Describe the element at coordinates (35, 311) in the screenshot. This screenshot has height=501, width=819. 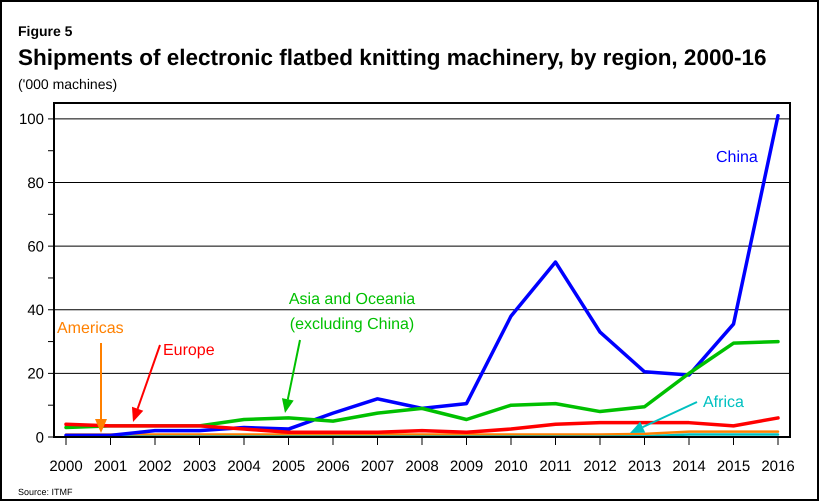
I see `y-tick-label: 40` at that location.